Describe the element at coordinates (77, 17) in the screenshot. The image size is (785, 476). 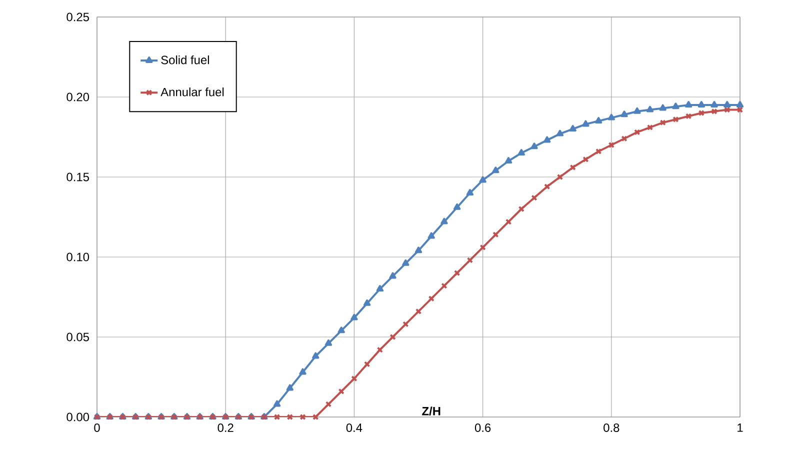
I see `y-tick-label: 0.25` at that location.